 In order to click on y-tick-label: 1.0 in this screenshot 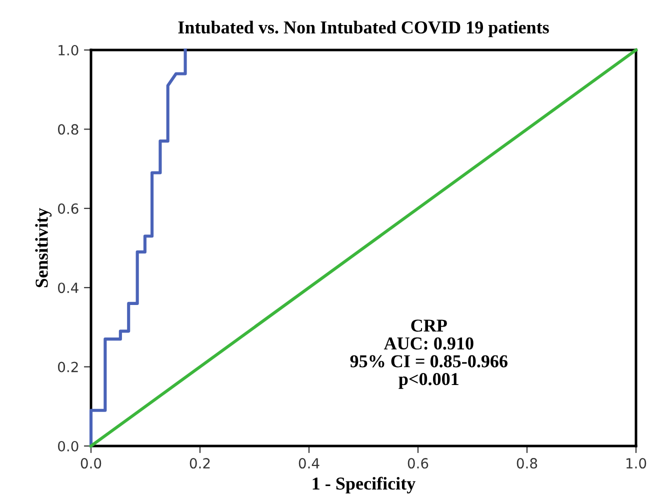, I will do `click(68, 50)`.